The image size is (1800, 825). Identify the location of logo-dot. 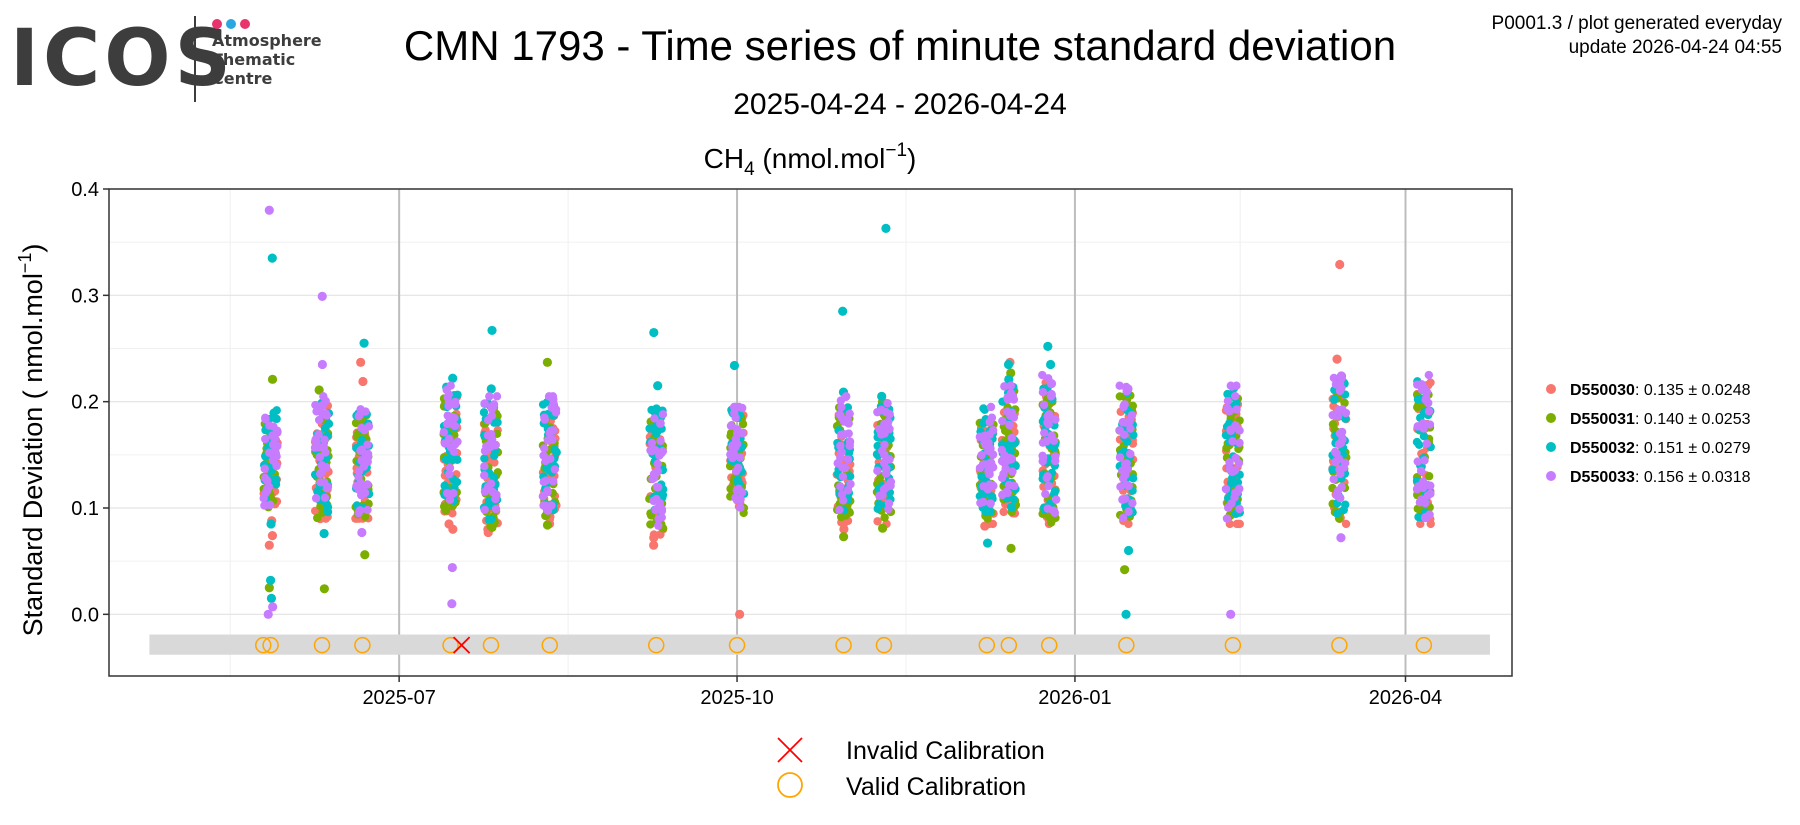
(217, 24).